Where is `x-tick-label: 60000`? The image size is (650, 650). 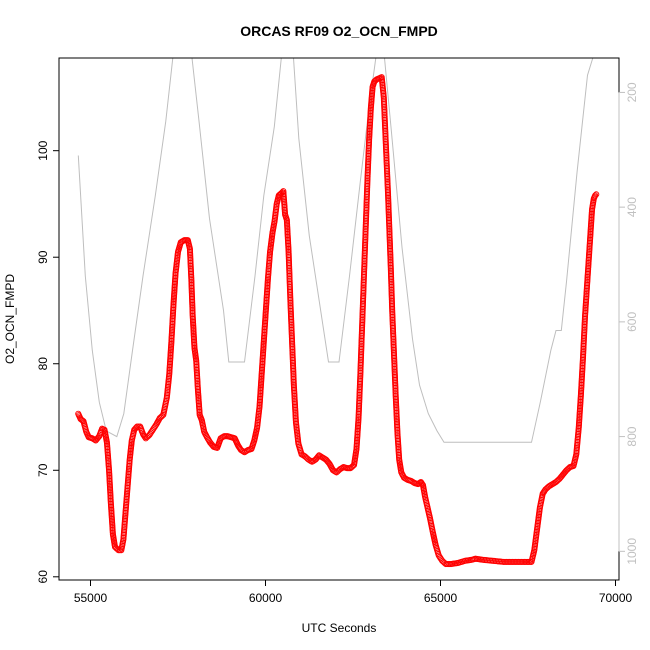 x-tick-label: 60000 is located at coordinates (266, 598).